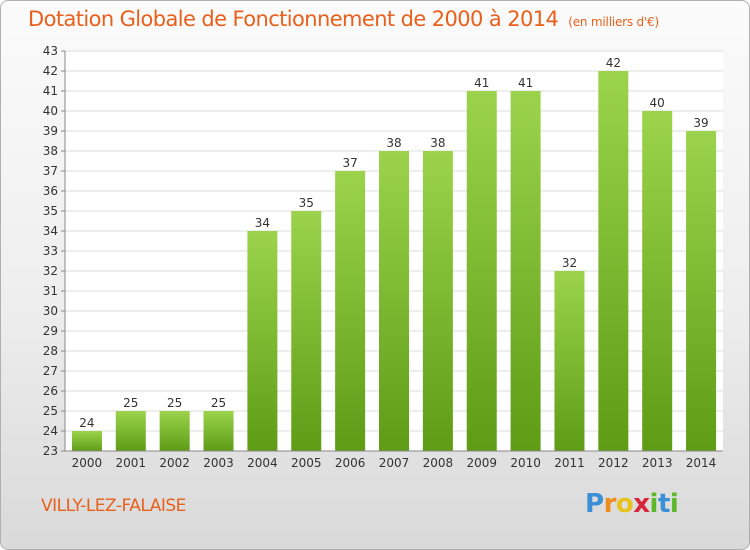 This screenshot has width=750, height=550. What do you see at coordinates (131, 463) in the screenshot?
I see `x-tick-label: 2001` at bounding box center [131, 463].